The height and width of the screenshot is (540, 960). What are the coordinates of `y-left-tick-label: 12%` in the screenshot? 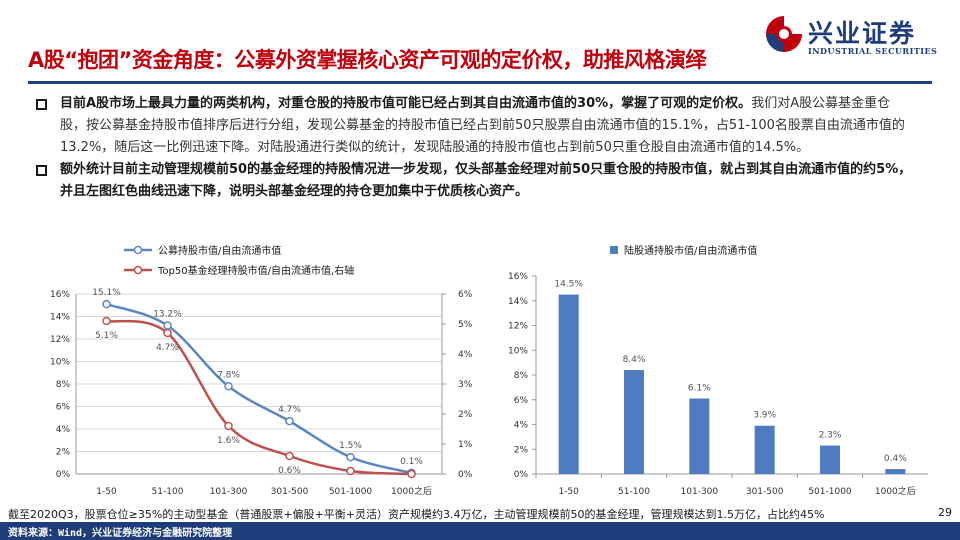 It's located at (60, 340).